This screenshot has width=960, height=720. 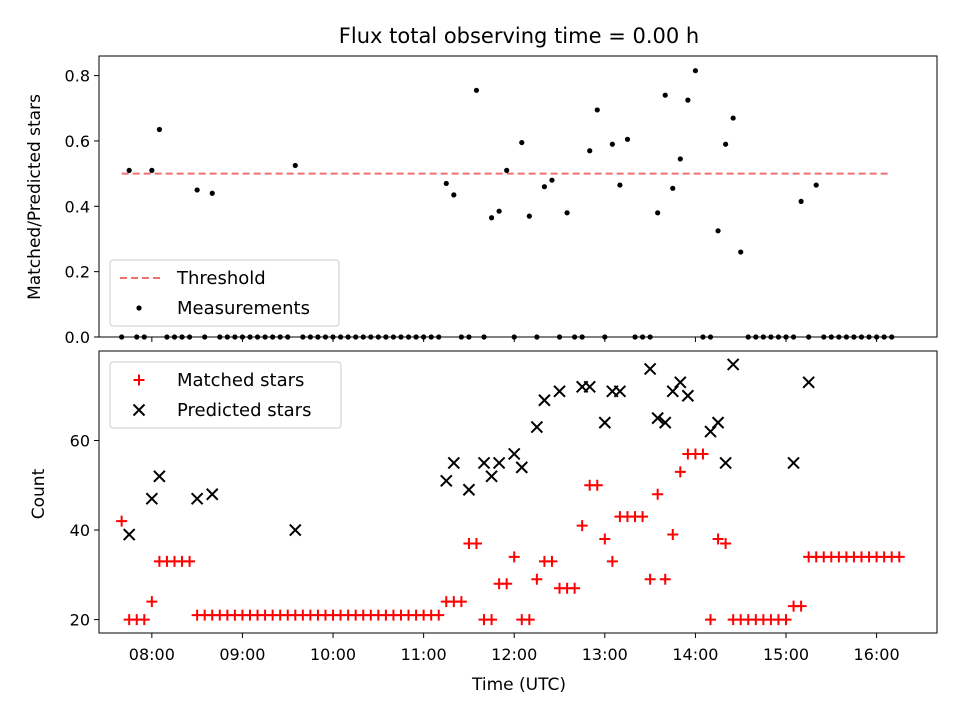 I want to click on legend-measurement-swatch, so click(x=139, y=308).